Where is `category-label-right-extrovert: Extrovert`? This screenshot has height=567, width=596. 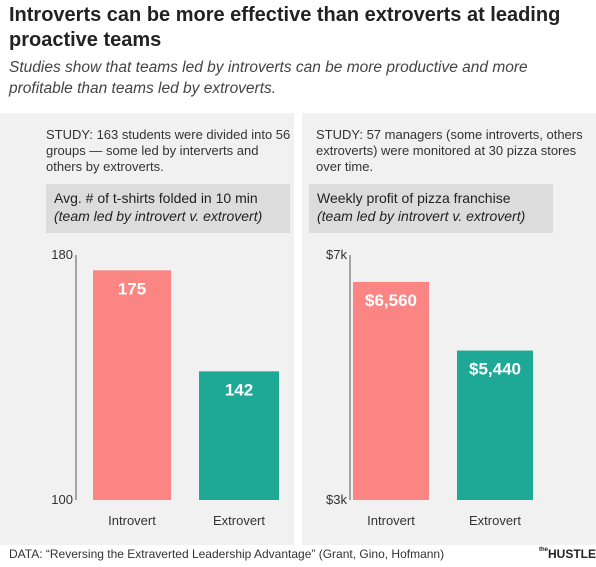 category-label-right-extrovert: Extrovert is located at coordinates (495, 520).